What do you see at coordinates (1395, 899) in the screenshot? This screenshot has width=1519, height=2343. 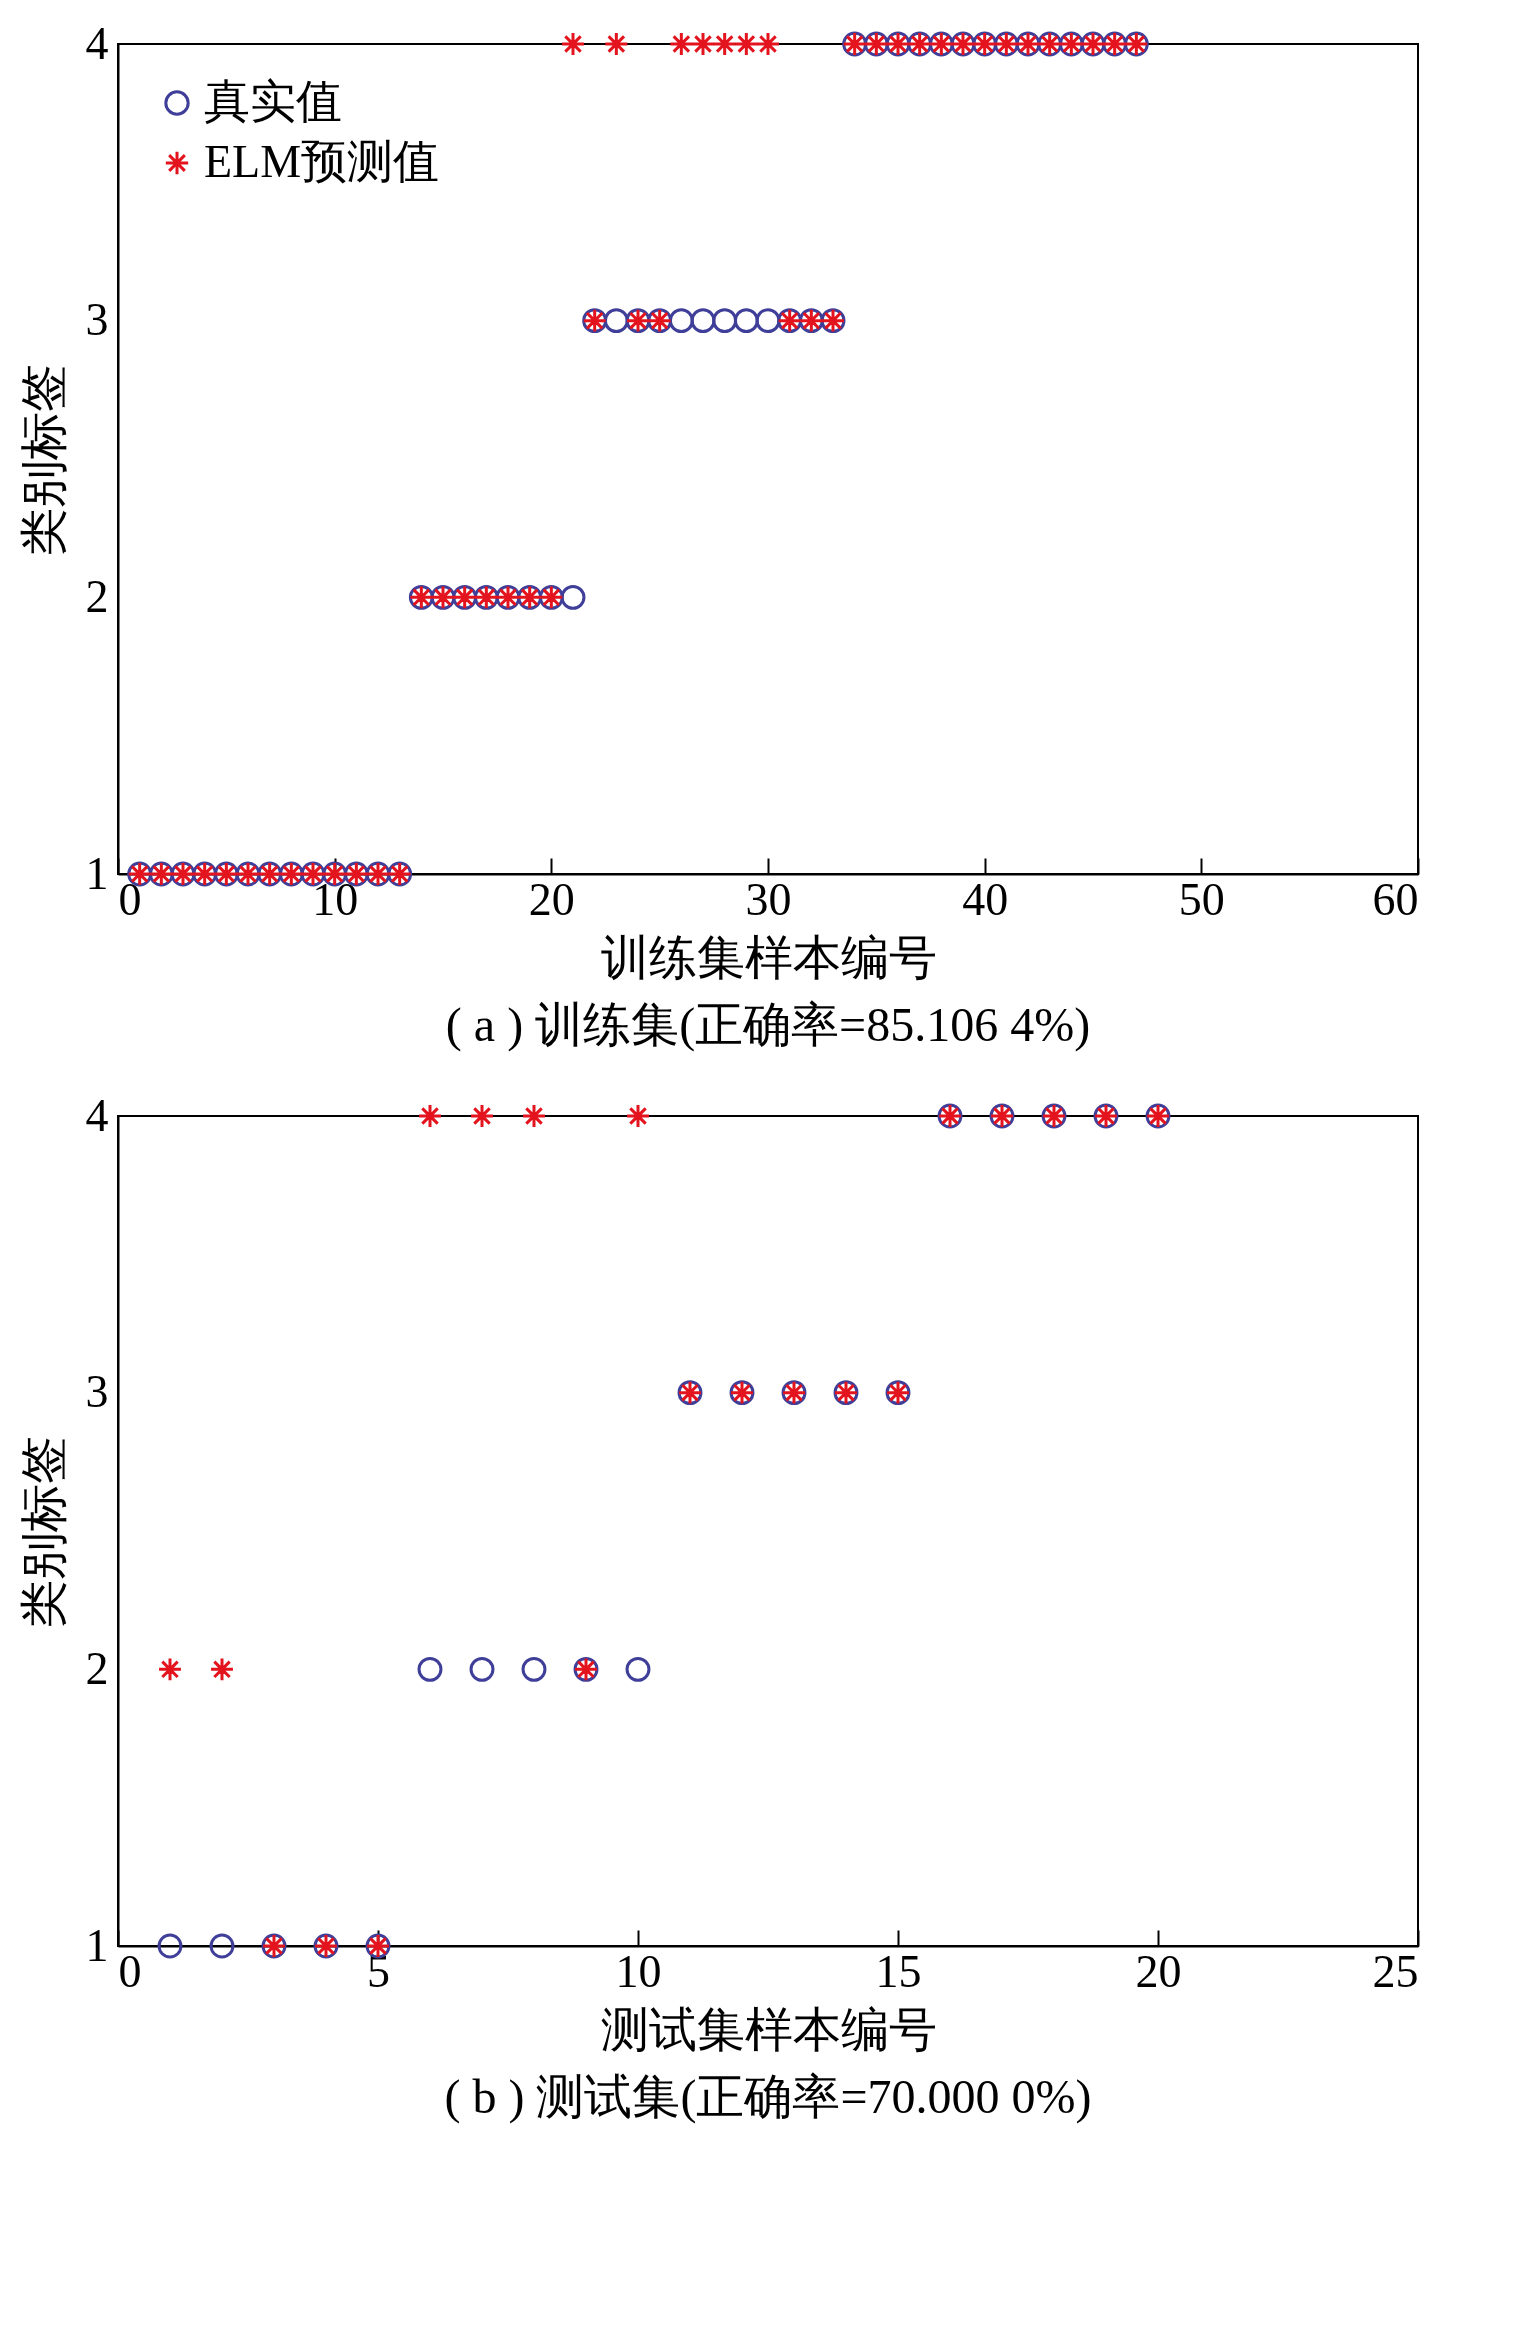 I see `x-tick-label: 60` at bounding box center [1395, 899].